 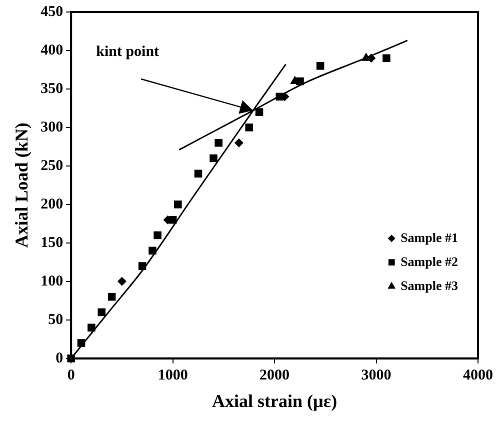 What do you see at coordinates (52, 12) in the screenshot?
I see `y-tick-label: 450` at bounding box center [52, 12].